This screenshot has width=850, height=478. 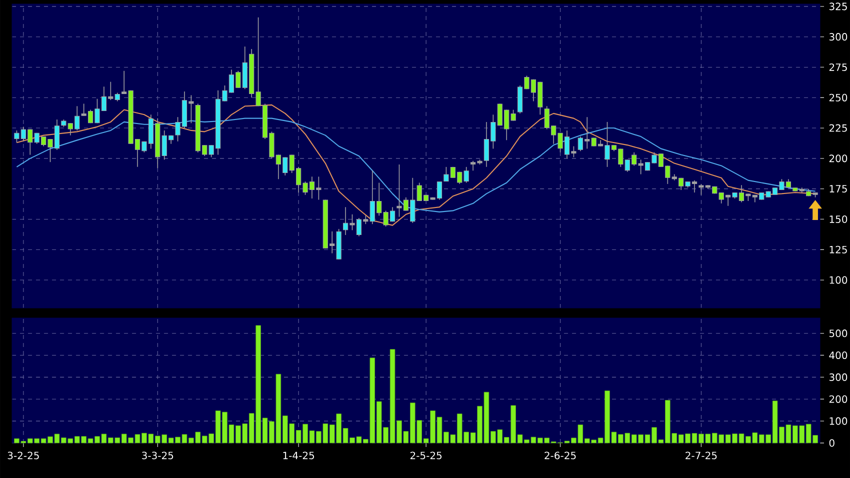 What do you see at coordinates (839, 219) in the screenshot?
I see `y-tick-label: 150` at bounding box center [839, 219].